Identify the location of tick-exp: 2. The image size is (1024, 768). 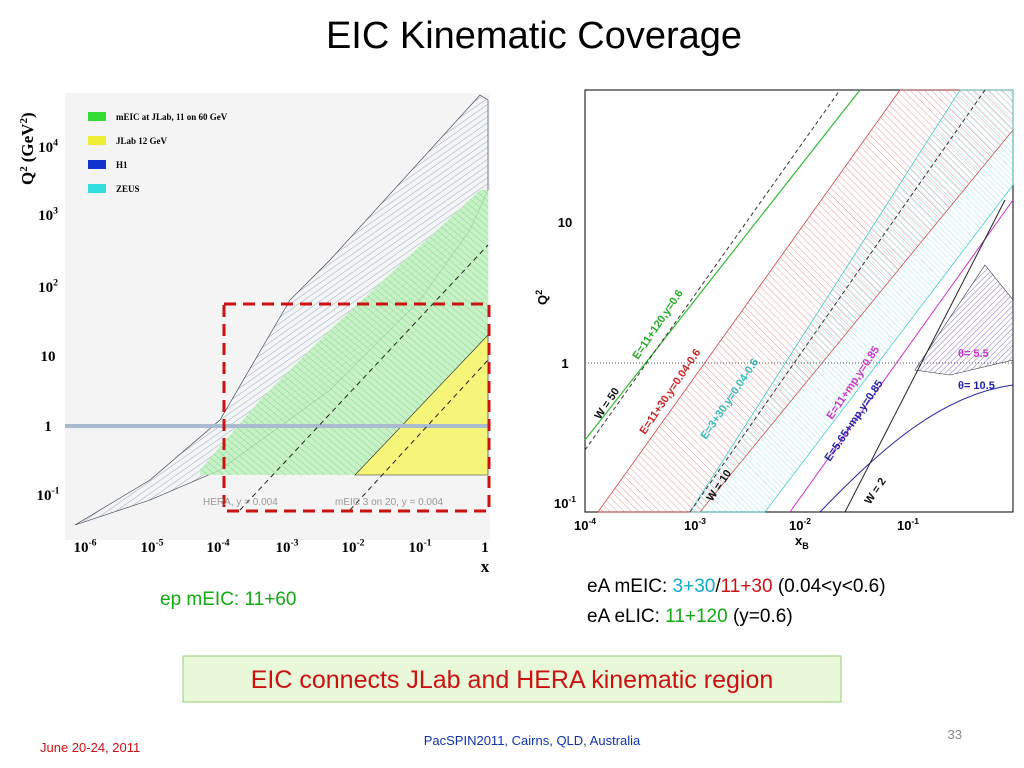
(55, 282).